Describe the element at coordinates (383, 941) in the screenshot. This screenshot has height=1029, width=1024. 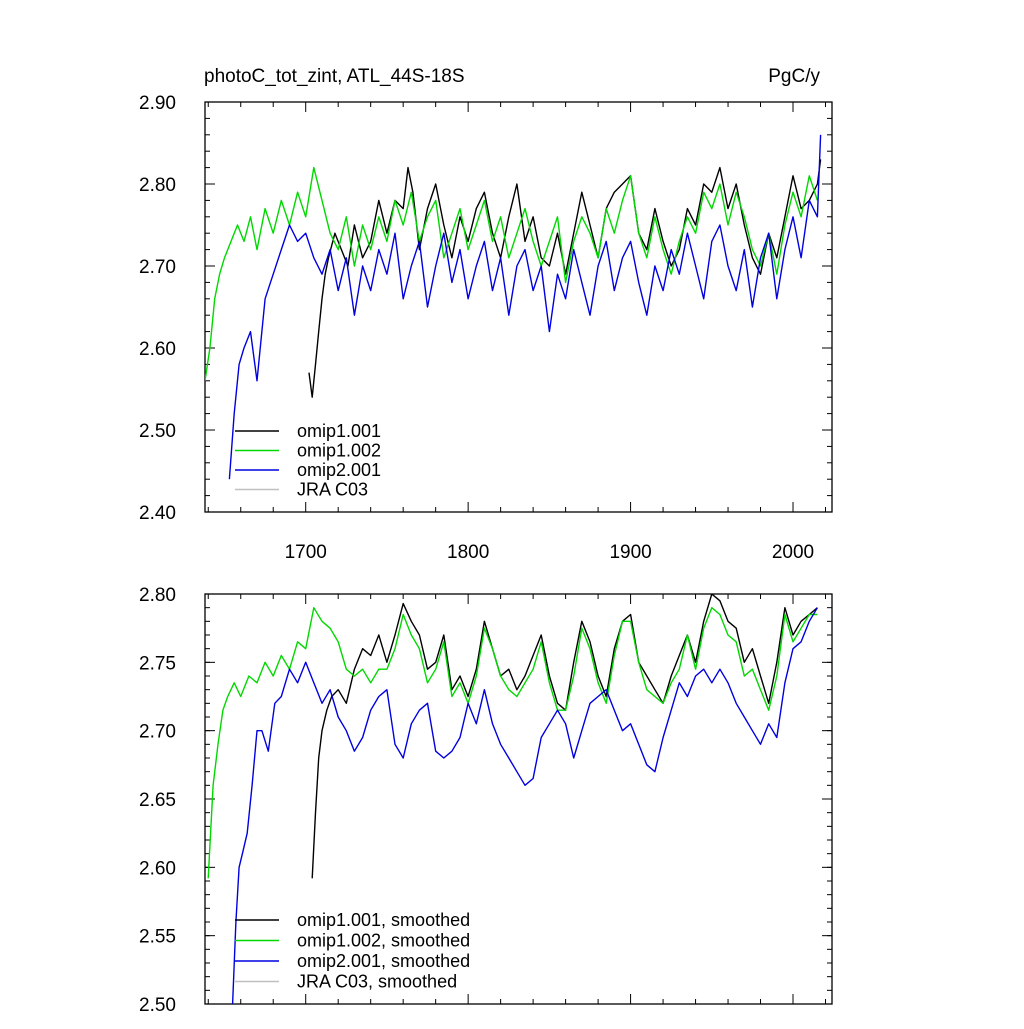
I see `legend-label: omip1.002, smoothed` at that location.